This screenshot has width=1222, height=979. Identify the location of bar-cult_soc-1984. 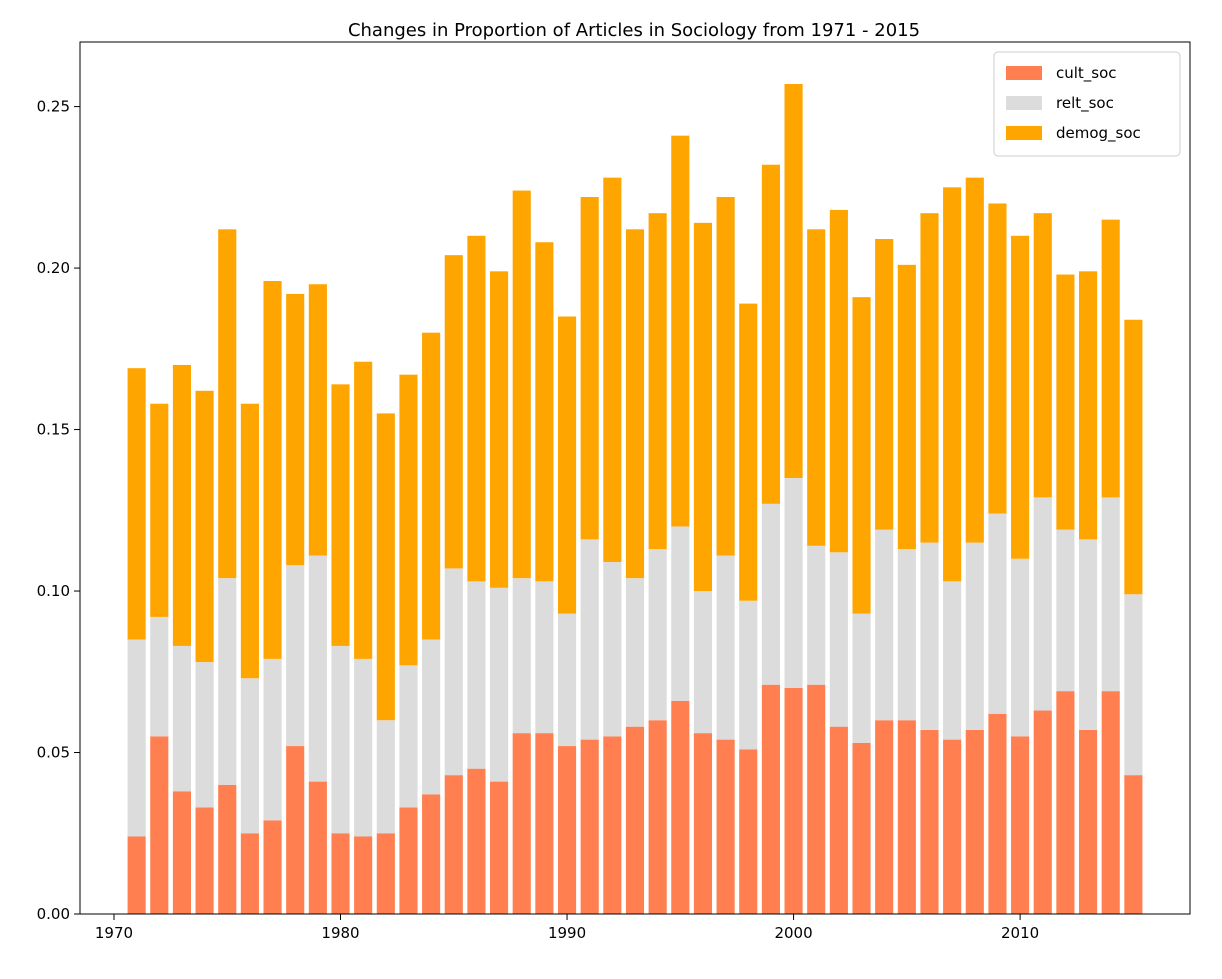
(431, 854).